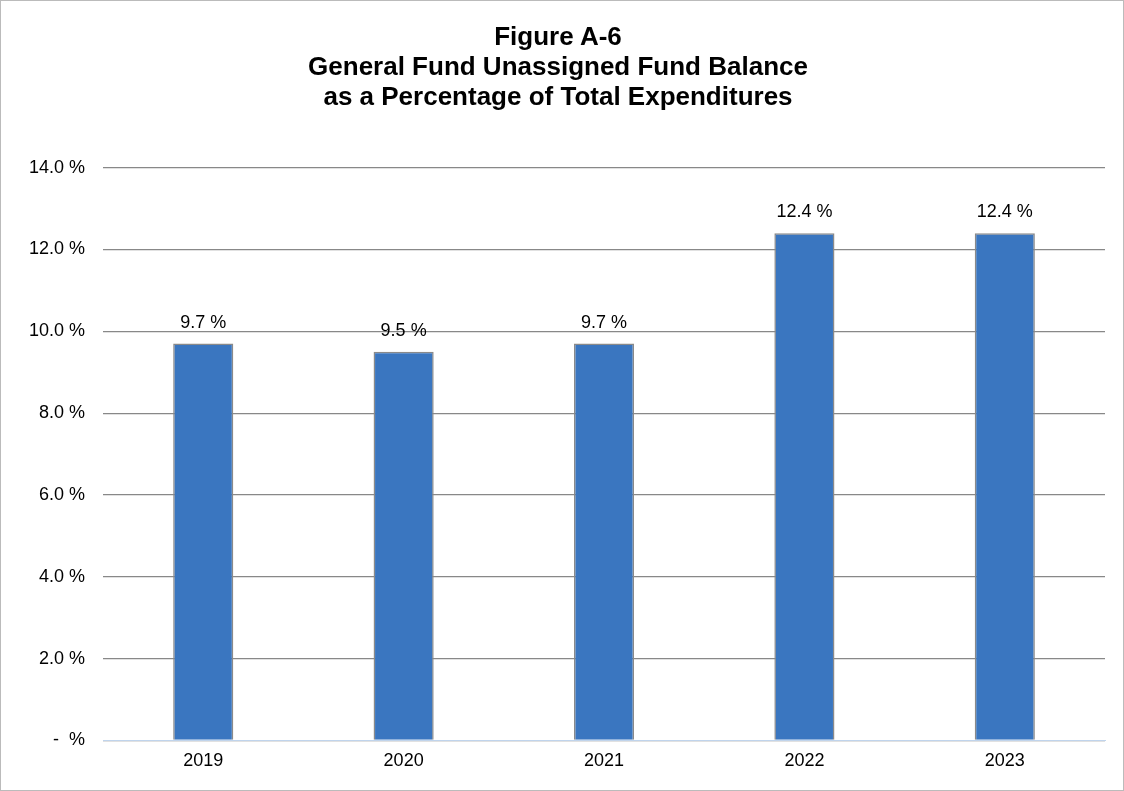 The image size is (1124, 791). Describe the element at coordinates (62, 657) in the screenshot. I see `y-tick-label: 2.0 %` at that location.